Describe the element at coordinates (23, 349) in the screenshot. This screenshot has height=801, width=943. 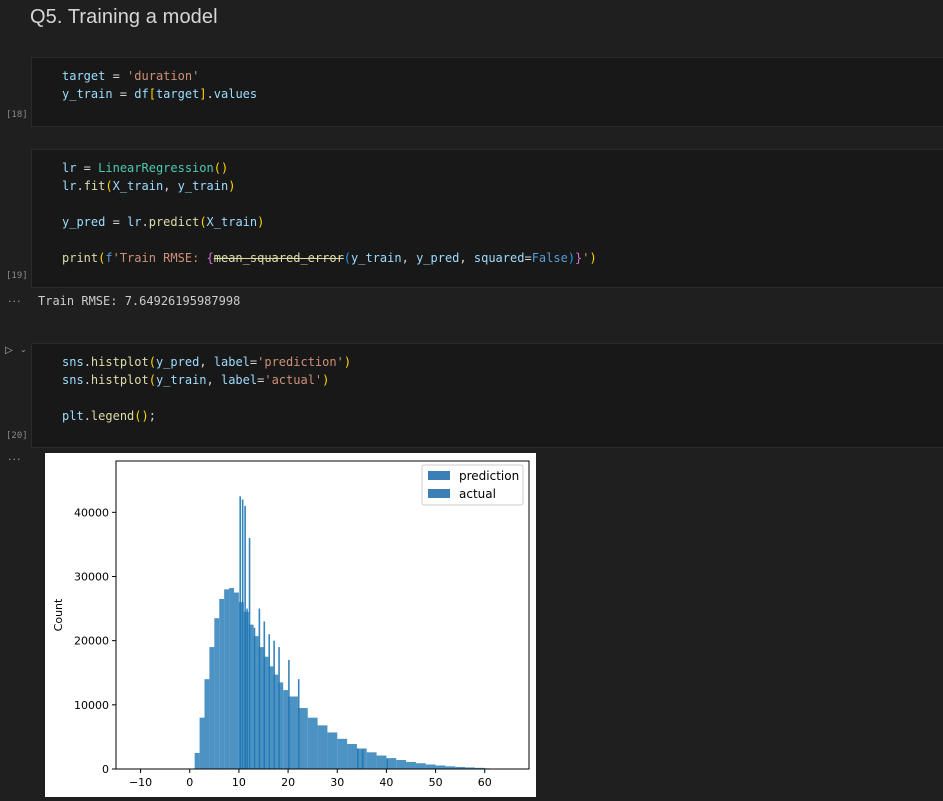
I see `chevron-down-icon: ⌄` at that location.